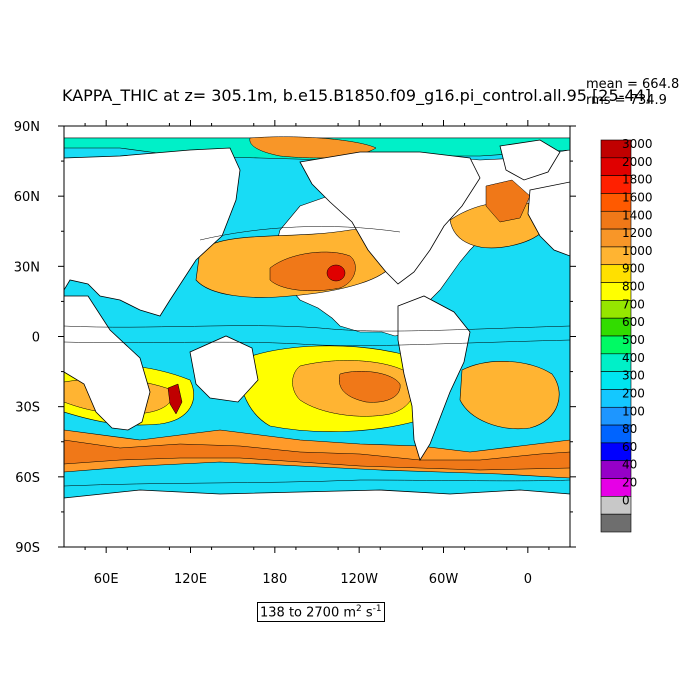 This screenshot has width=700, height=700. What do you see at coordinates (190, 579) in the screenshot?
I see `lon-tick-label: 120E` at bounding box center [190, 579].